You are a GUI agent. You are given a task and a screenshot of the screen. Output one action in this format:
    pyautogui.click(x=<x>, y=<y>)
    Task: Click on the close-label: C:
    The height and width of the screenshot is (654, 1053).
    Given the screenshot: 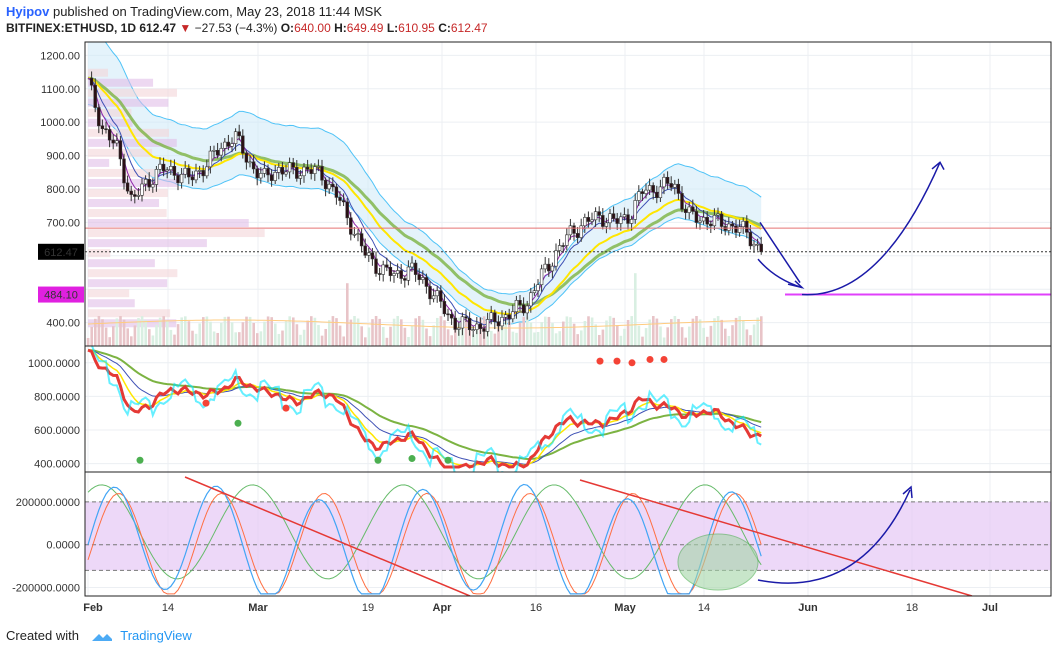 What is the action you would take?
    pyautogui.click(x=444, y=28)
    